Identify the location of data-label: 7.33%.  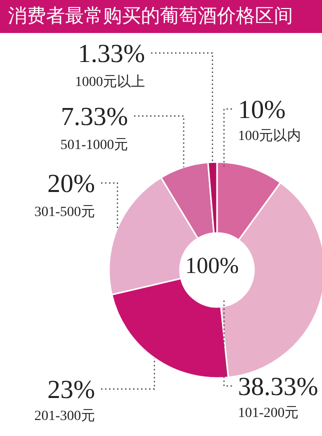
(94, 116).